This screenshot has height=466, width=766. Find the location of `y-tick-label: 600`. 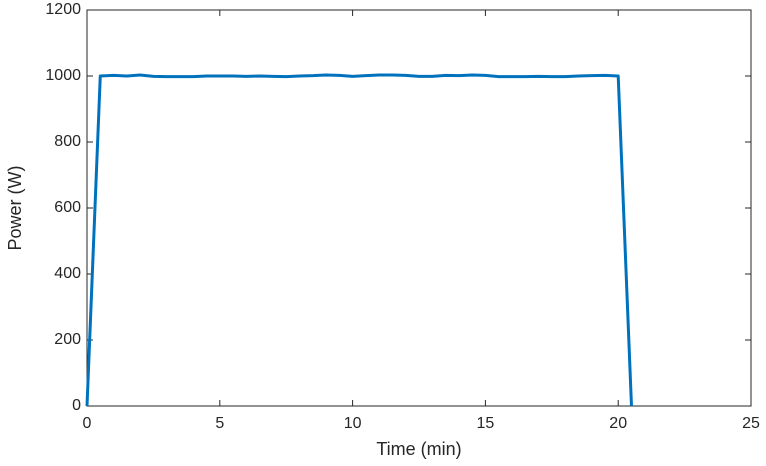

y-tick-label: 600 is located at coordinates (67, 207).